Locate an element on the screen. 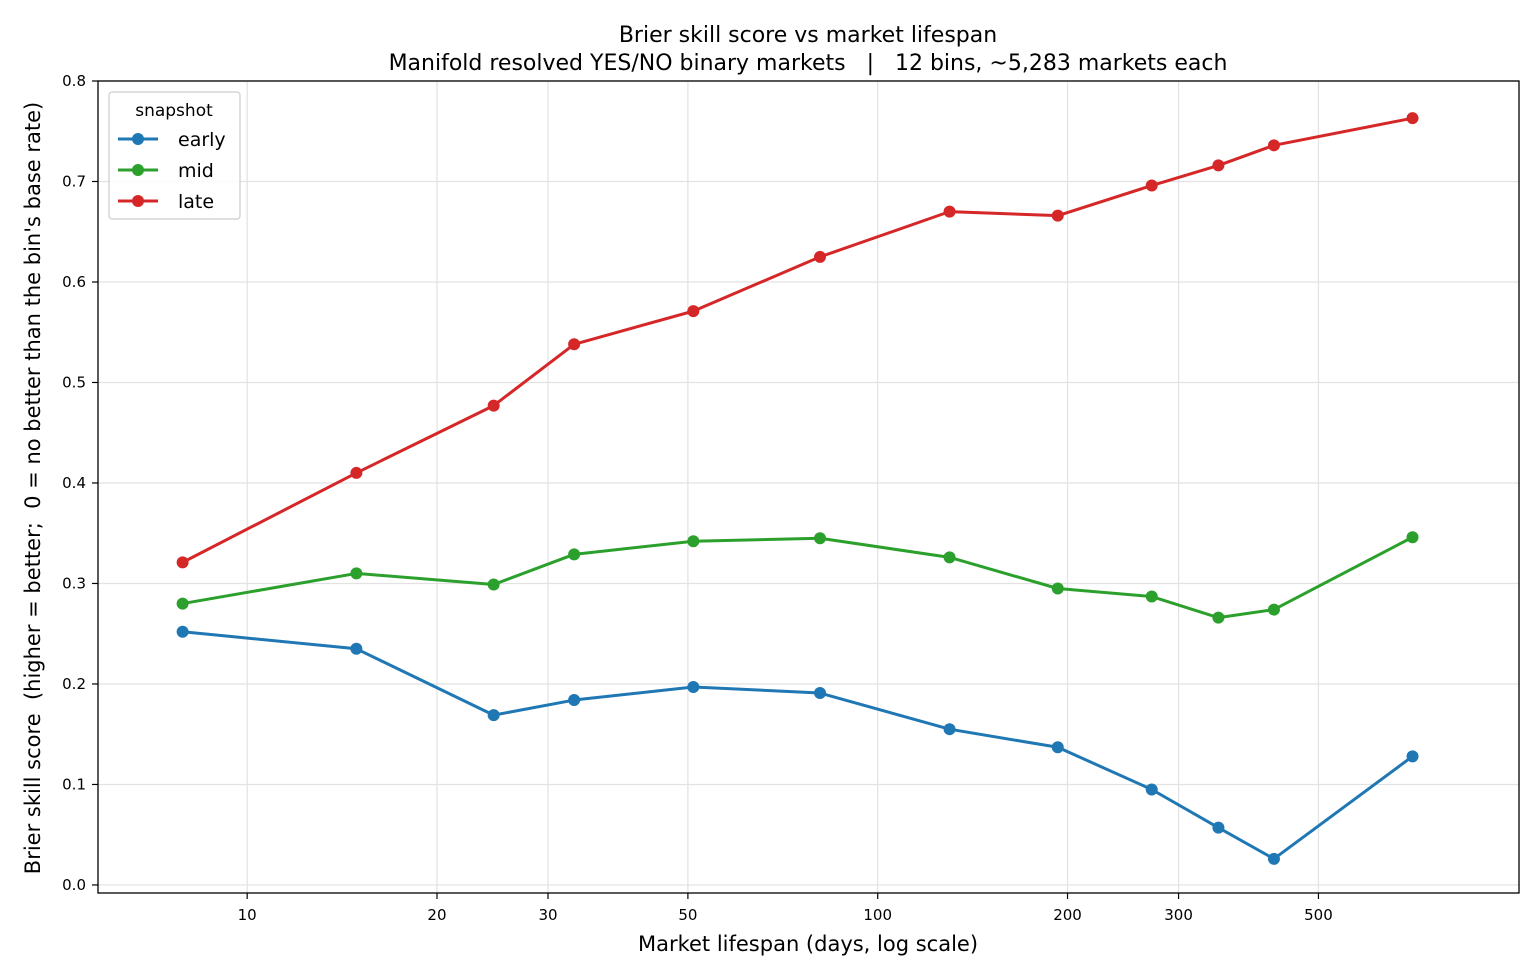 The image size is (1540, 980). legend: snapshot early mid late is located at coordinates (174, 155).